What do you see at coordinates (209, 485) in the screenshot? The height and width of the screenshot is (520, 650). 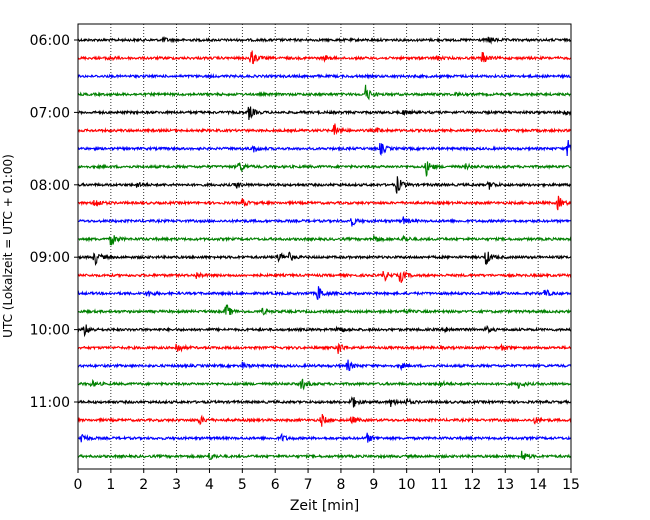 I see `x-tick-label: 4` at bounding box center [209, 485].